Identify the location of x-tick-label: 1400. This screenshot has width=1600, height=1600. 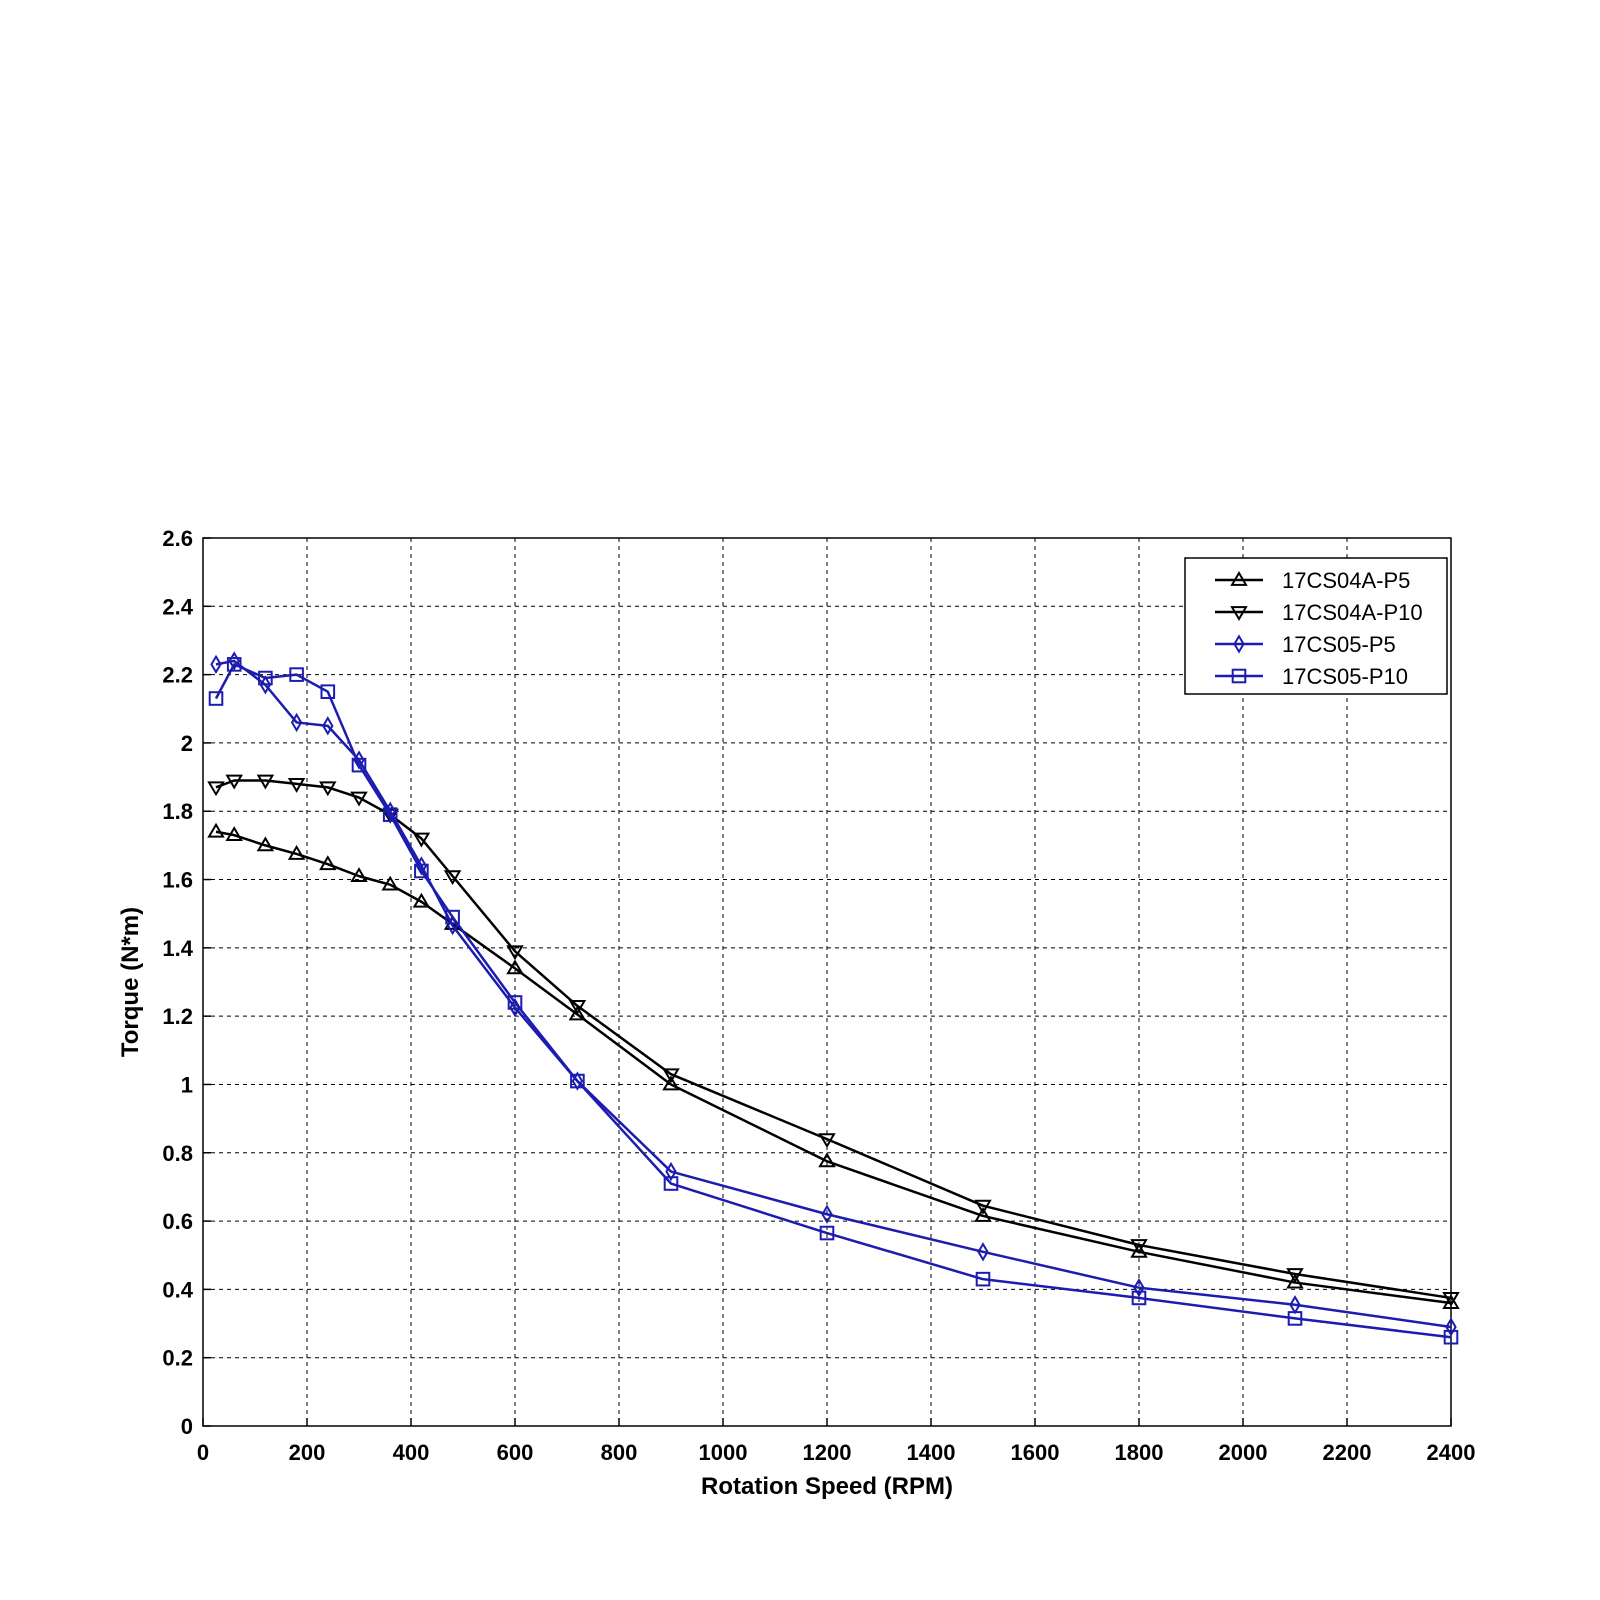
(931, 1452).